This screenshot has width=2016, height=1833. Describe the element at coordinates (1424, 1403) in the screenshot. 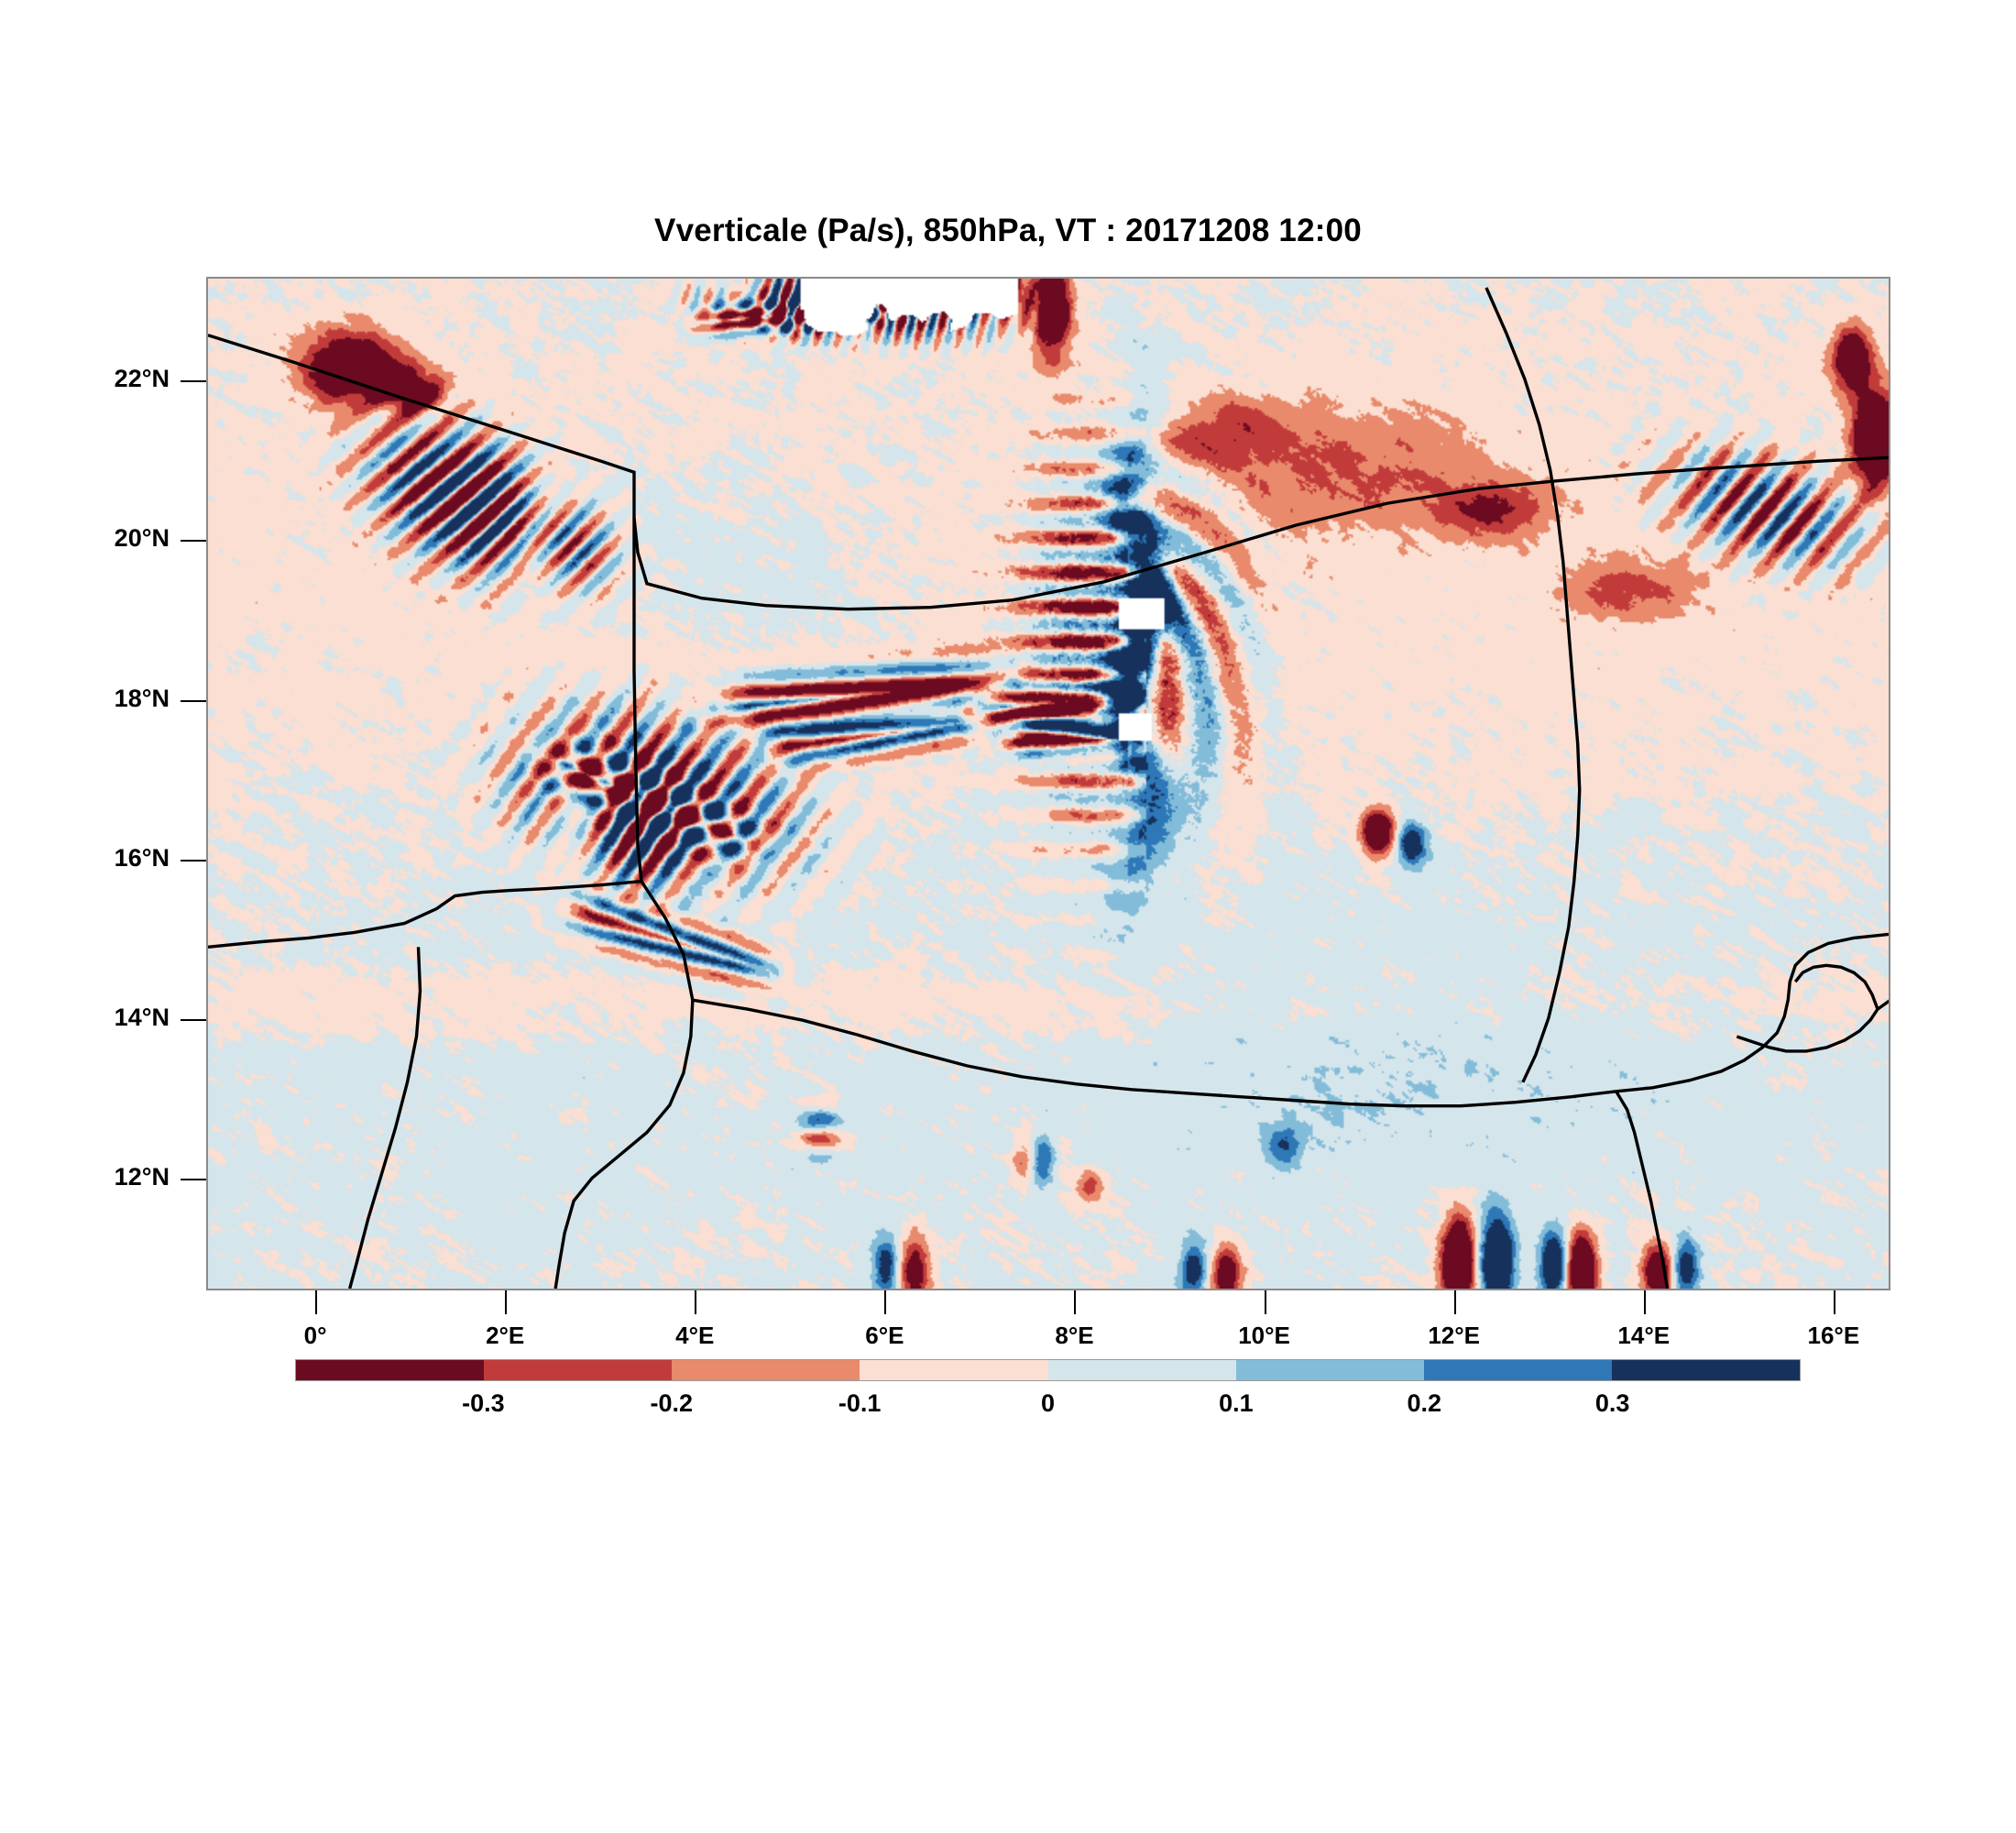

I see `colorbar-tick-label: 0.2` at that location.